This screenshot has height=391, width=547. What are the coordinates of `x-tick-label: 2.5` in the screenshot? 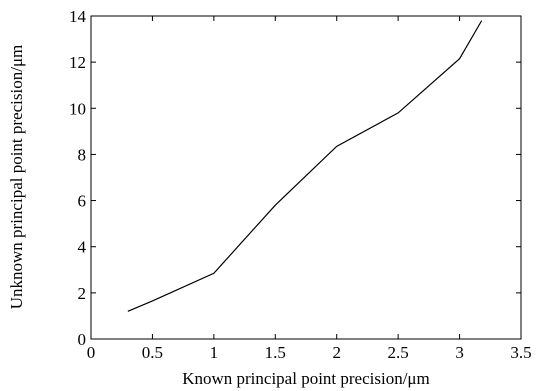 It's located at (398, 352).